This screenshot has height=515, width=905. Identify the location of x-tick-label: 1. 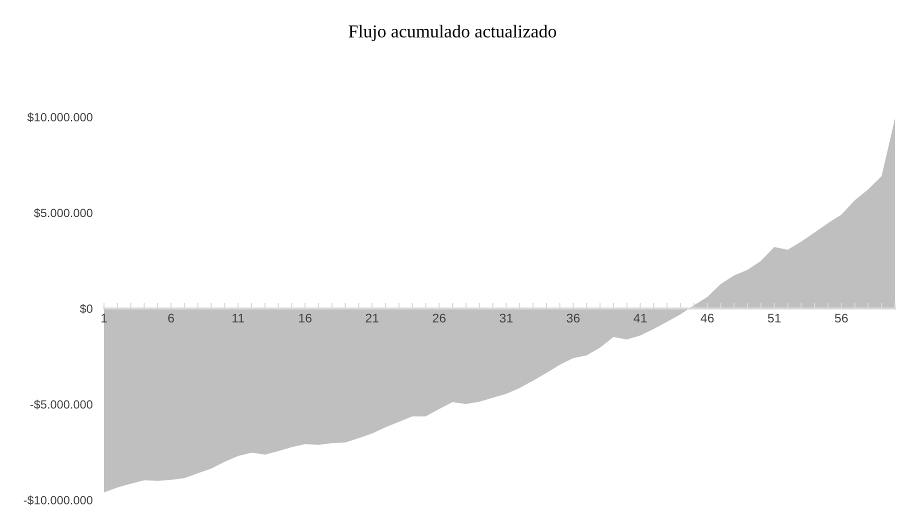
(104, 318).